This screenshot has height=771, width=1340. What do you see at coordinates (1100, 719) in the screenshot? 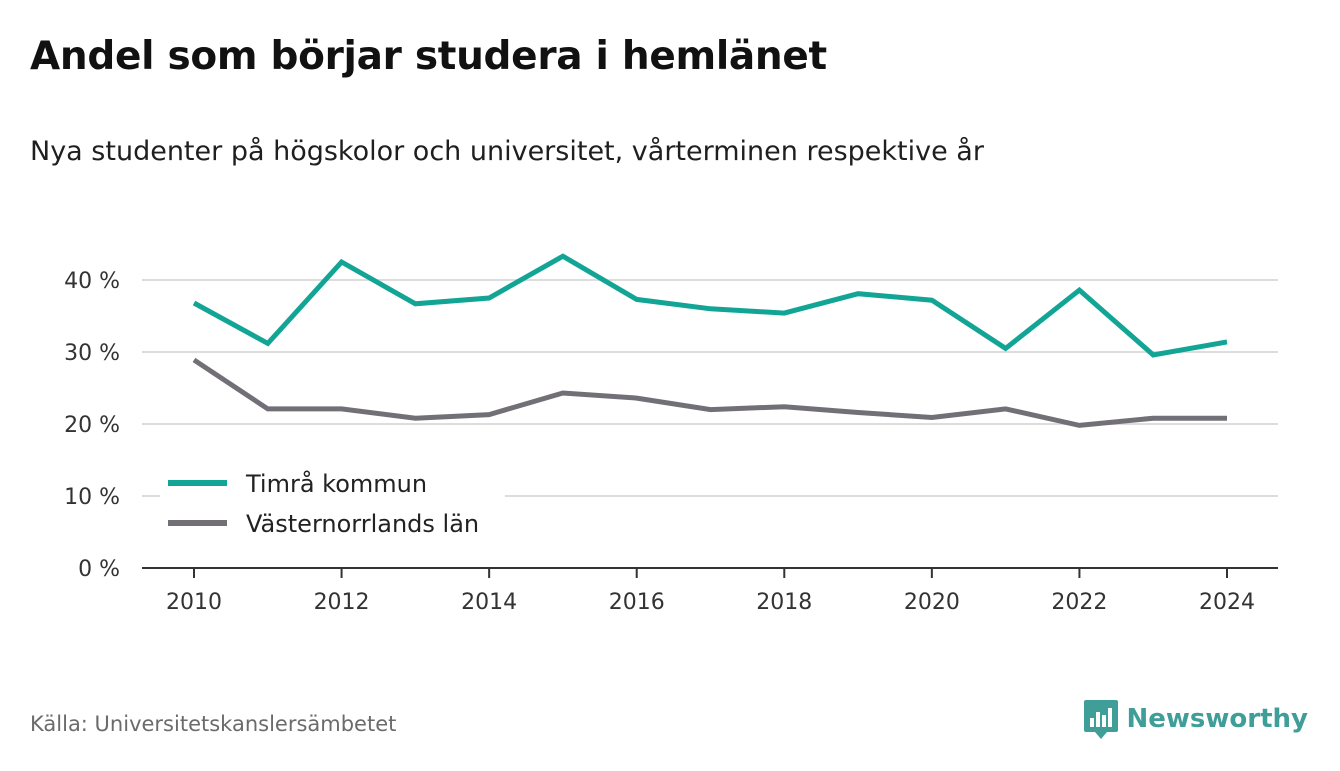
I see `newsworthy-logo-icon` at bounding box center [1100, 719].